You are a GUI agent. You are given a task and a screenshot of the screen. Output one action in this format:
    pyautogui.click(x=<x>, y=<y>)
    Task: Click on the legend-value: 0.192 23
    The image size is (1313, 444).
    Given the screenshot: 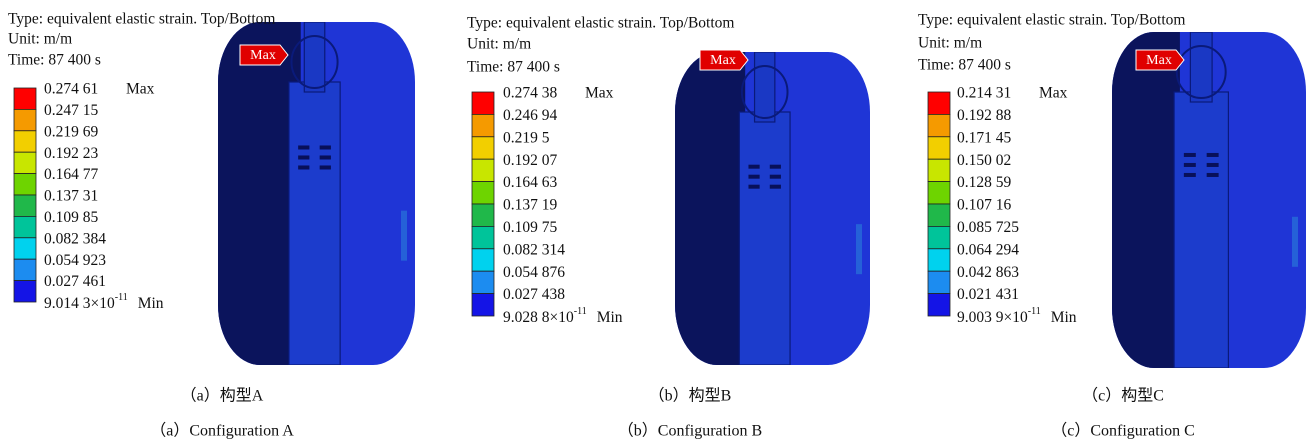 What is the action you would take?
    pyautogui.click(x=71, y=153)
    